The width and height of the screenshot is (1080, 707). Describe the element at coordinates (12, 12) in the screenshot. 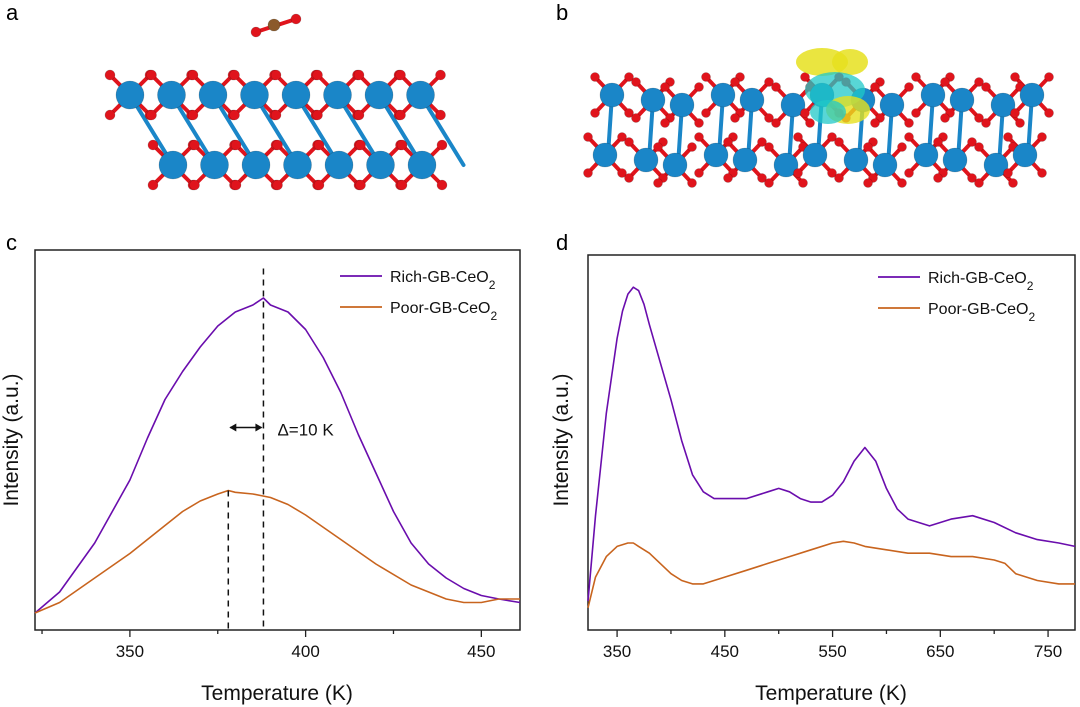

I see `panel-letter-a: a` at that location.